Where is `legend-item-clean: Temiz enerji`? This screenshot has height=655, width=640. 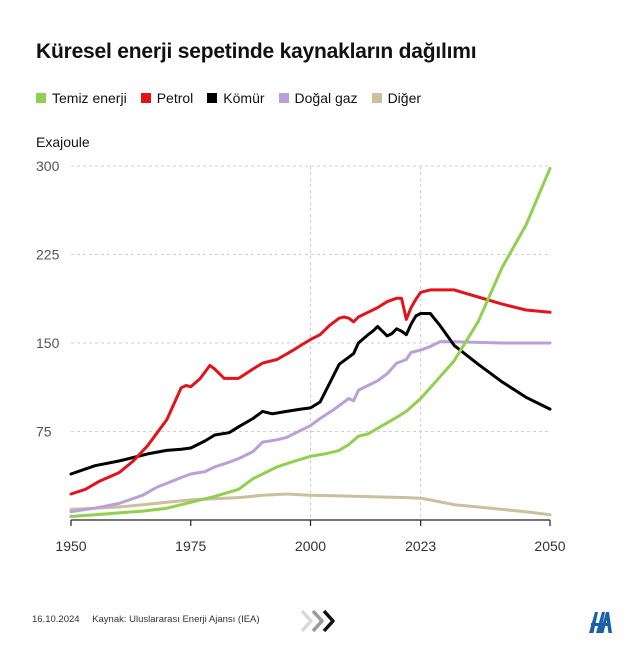
legend-item-clean: Temiz enerji is located at coordinates (81, 98).